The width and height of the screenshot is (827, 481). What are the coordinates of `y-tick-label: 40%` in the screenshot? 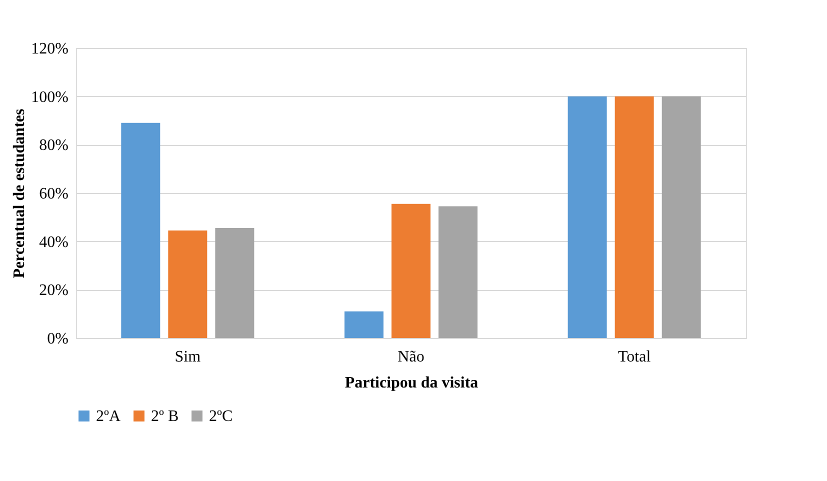 It's located at (53, 242).